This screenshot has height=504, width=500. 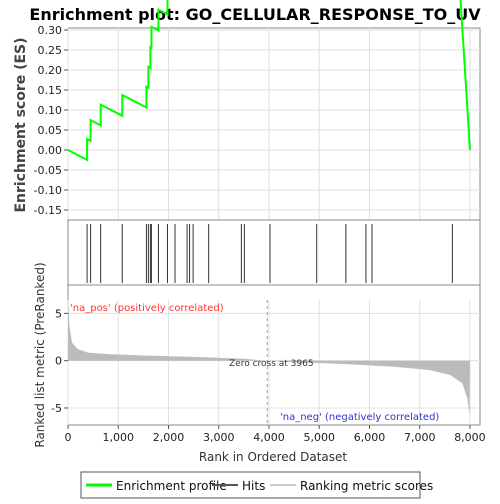 I want to click on hits-panel-frame, so click(x=274, y=252).